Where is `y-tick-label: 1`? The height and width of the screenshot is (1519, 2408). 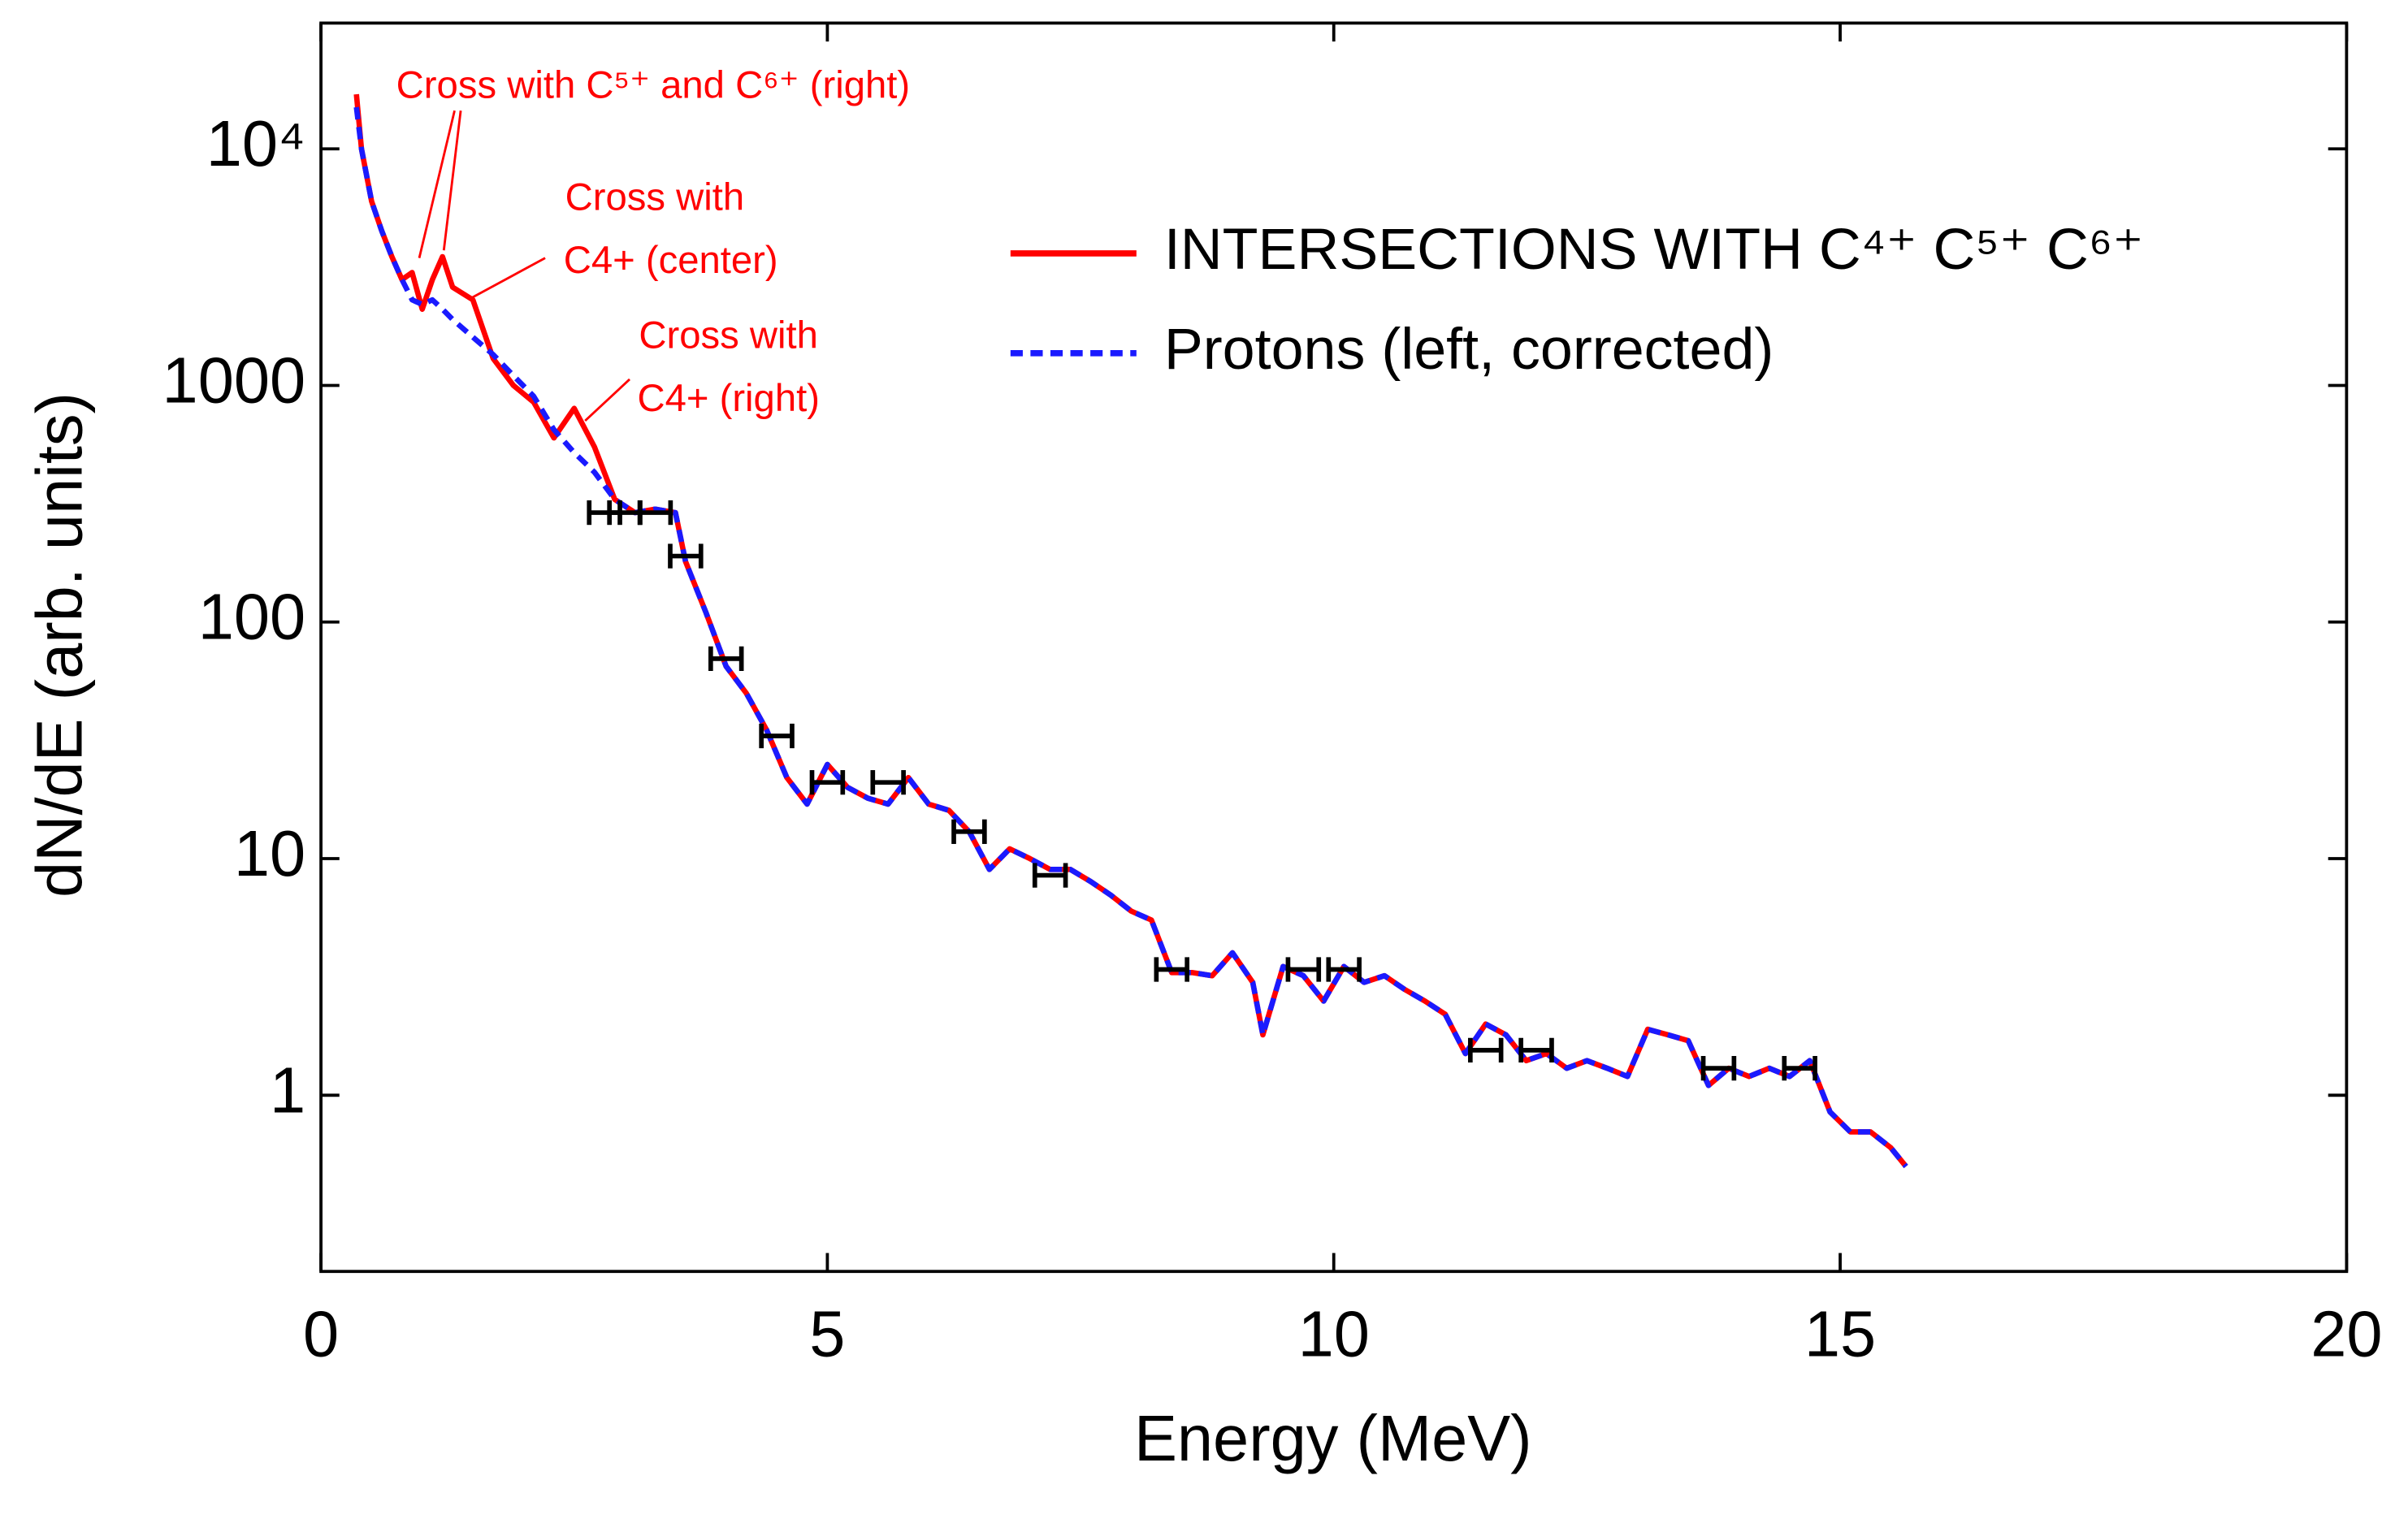 y-tick-label: 1 is located at coordinates (287, 1090).